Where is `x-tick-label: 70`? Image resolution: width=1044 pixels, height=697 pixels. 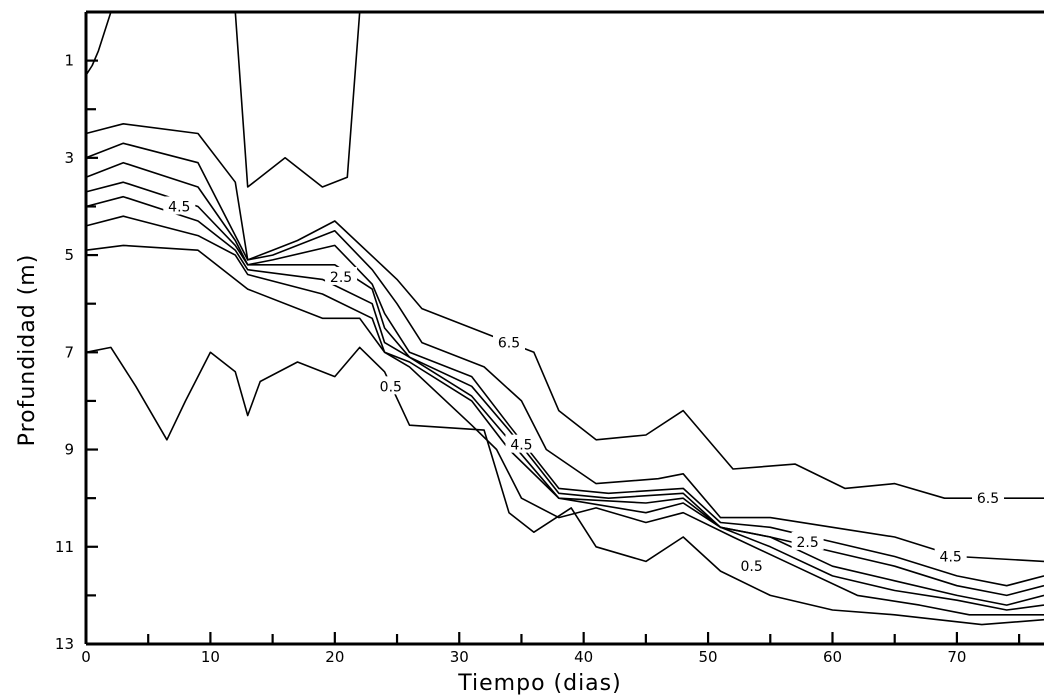
x-tick-label: 70 is located at coordinates (956, 657).